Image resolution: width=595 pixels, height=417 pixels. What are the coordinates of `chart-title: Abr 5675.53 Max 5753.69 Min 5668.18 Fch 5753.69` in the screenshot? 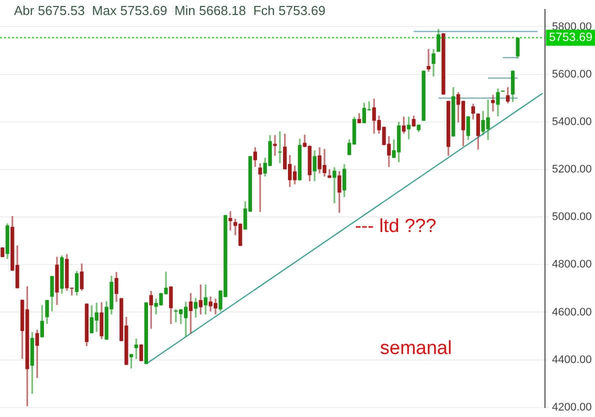 It's located at (170, 10).